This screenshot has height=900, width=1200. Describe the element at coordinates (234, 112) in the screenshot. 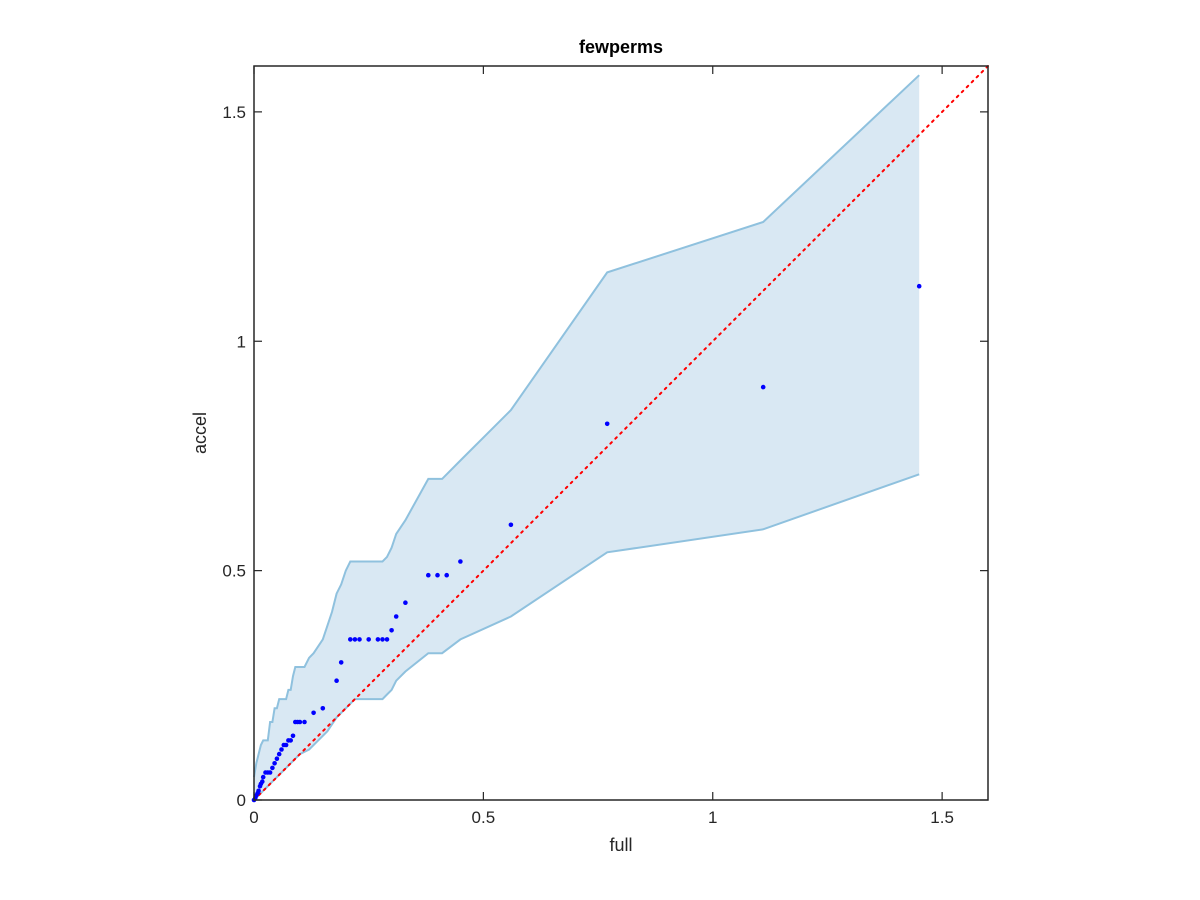

I see `y-tick-label: 1.5` at that location.